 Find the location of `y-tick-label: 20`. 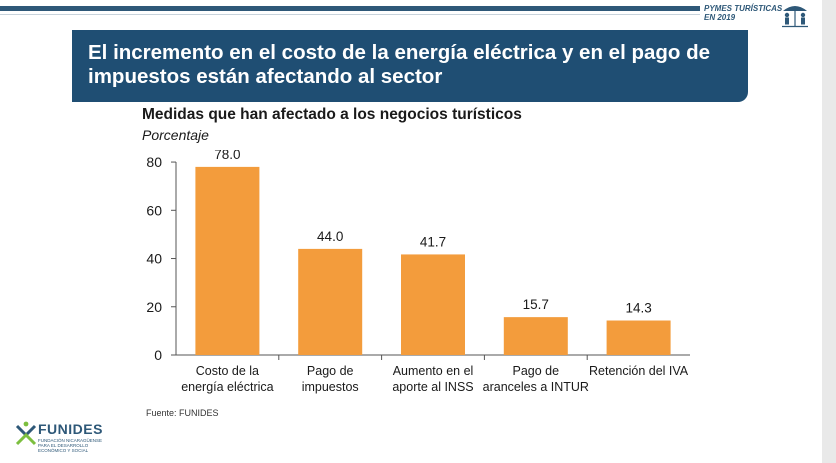

y-tick-label: 20 is located at coordinates (154, 307).